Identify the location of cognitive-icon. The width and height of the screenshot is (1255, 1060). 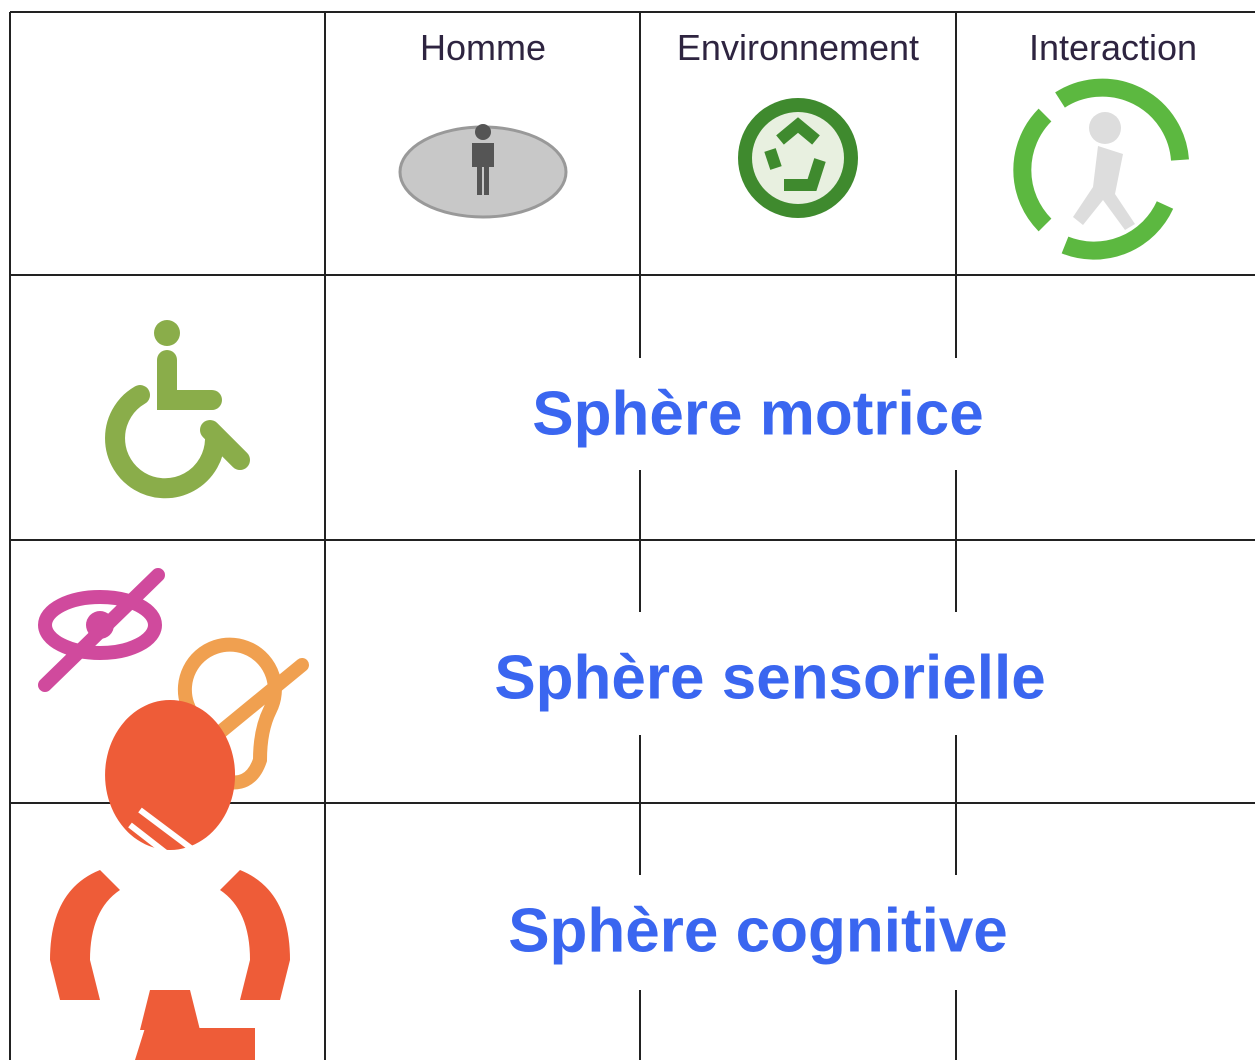
(170, 880).